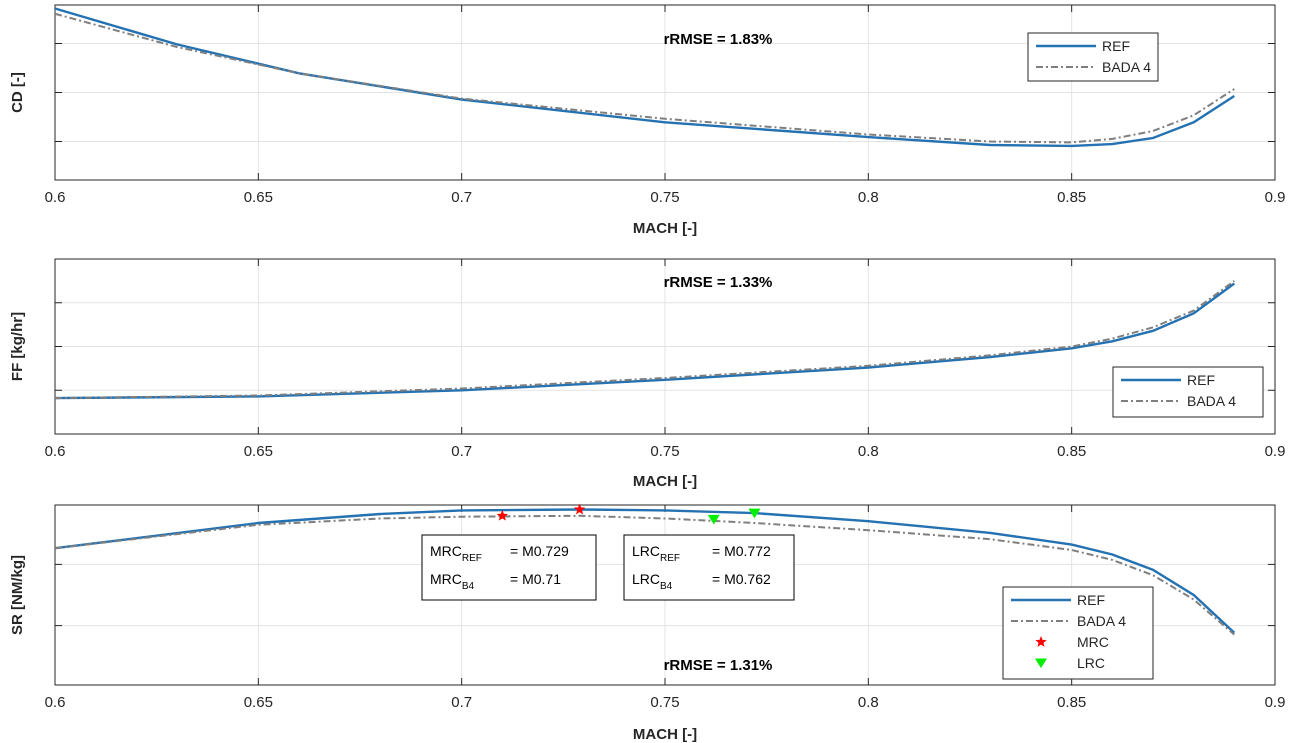 The image size is (1309, 743). What do you see at coordinates (718, 282) in the screenshot?
I see `rmse-annotation: rRMSE = 1.33%` at bounding box center [718, 282].